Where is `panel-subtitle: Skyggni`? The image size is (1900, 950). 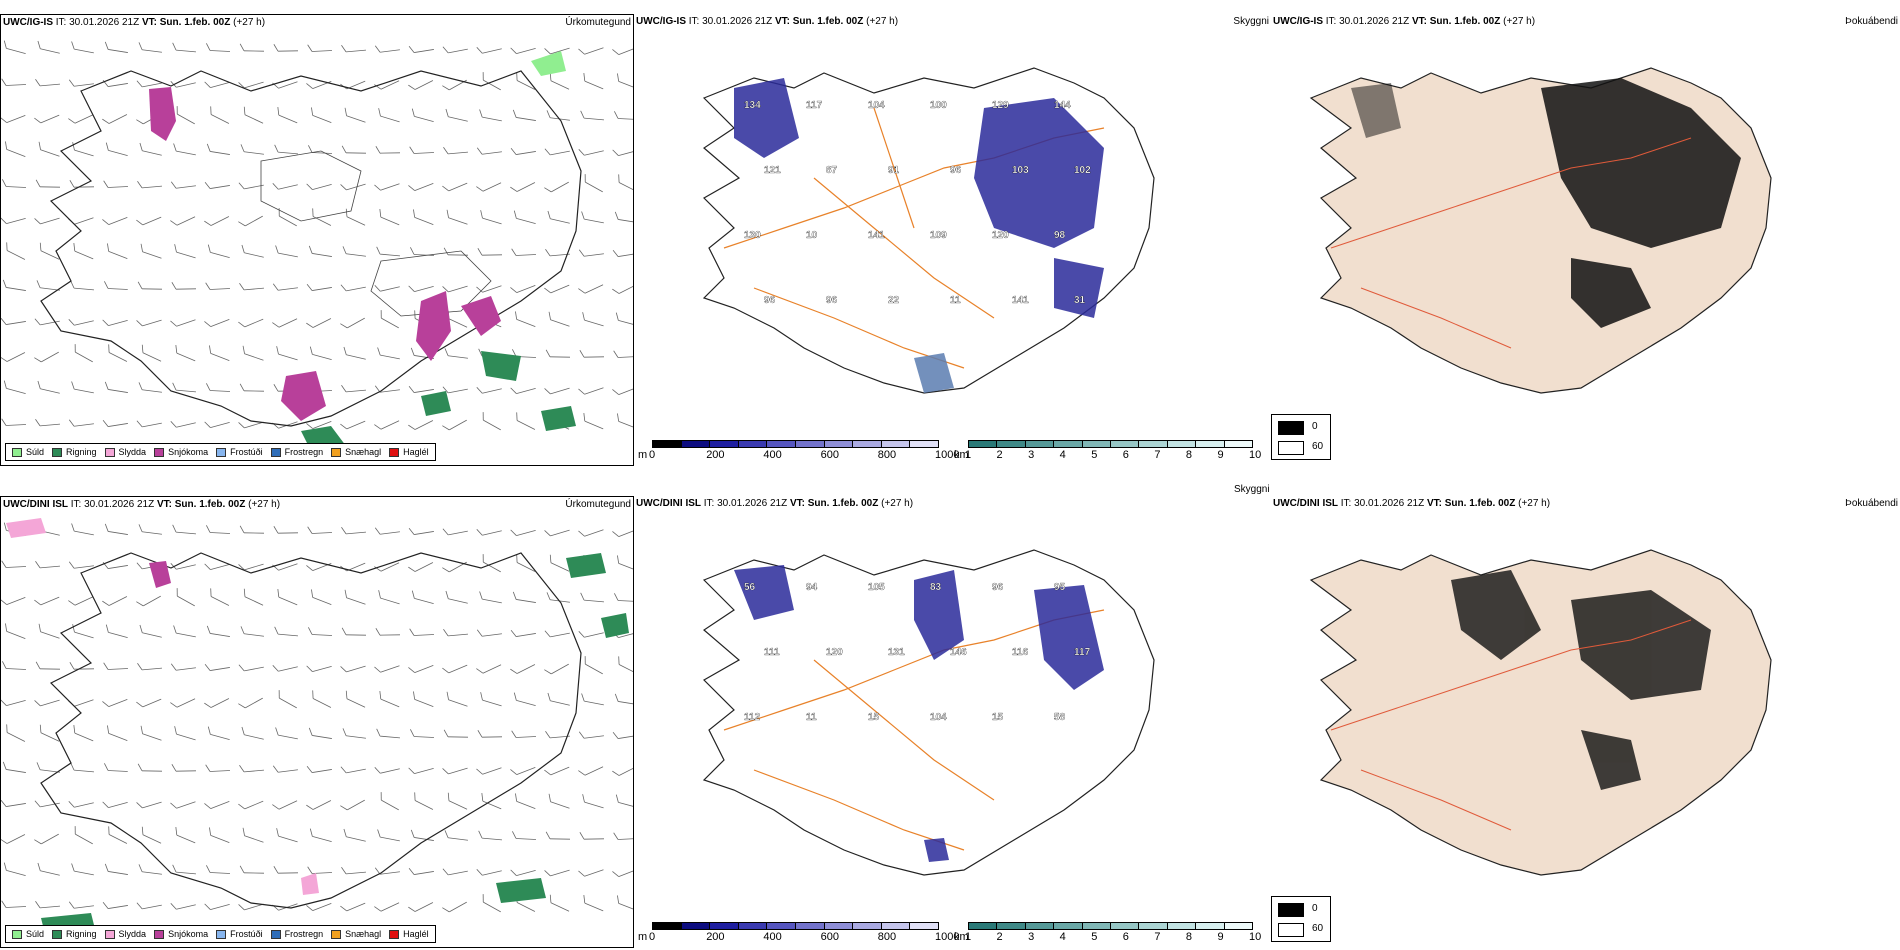
panel-subtitle: Skyggni is located at coordinates (1252, 489).